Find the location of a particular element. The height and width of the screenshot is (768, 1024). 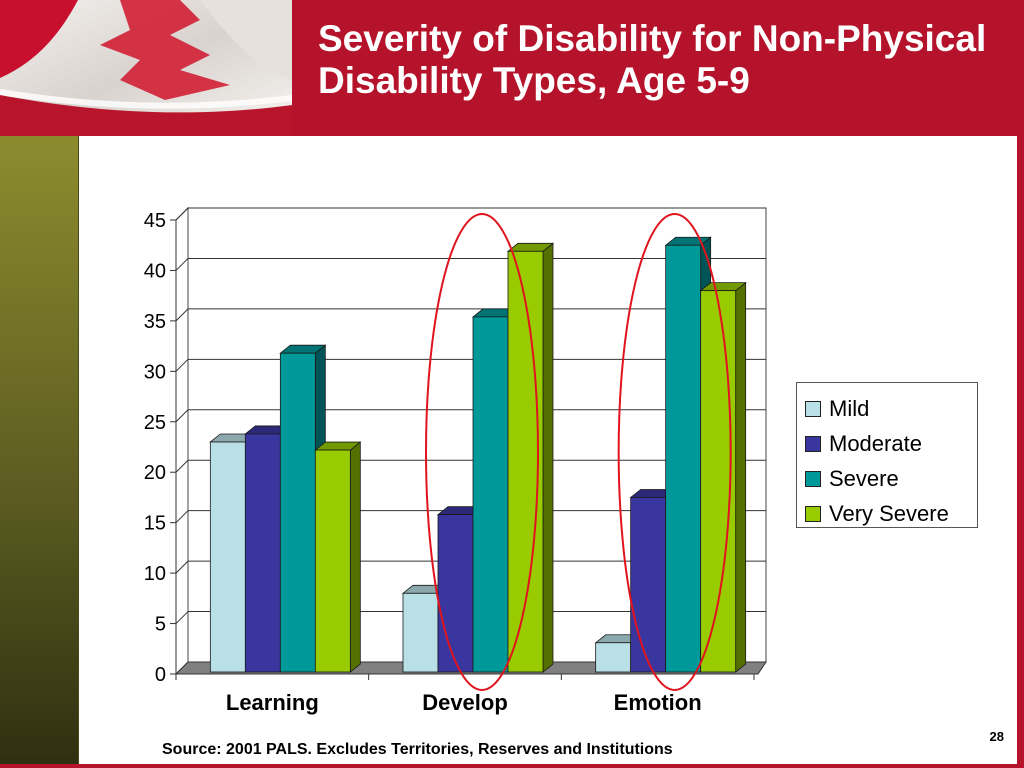

legend-label-very-severe: Very Severe is located at coordinates (889, 513).